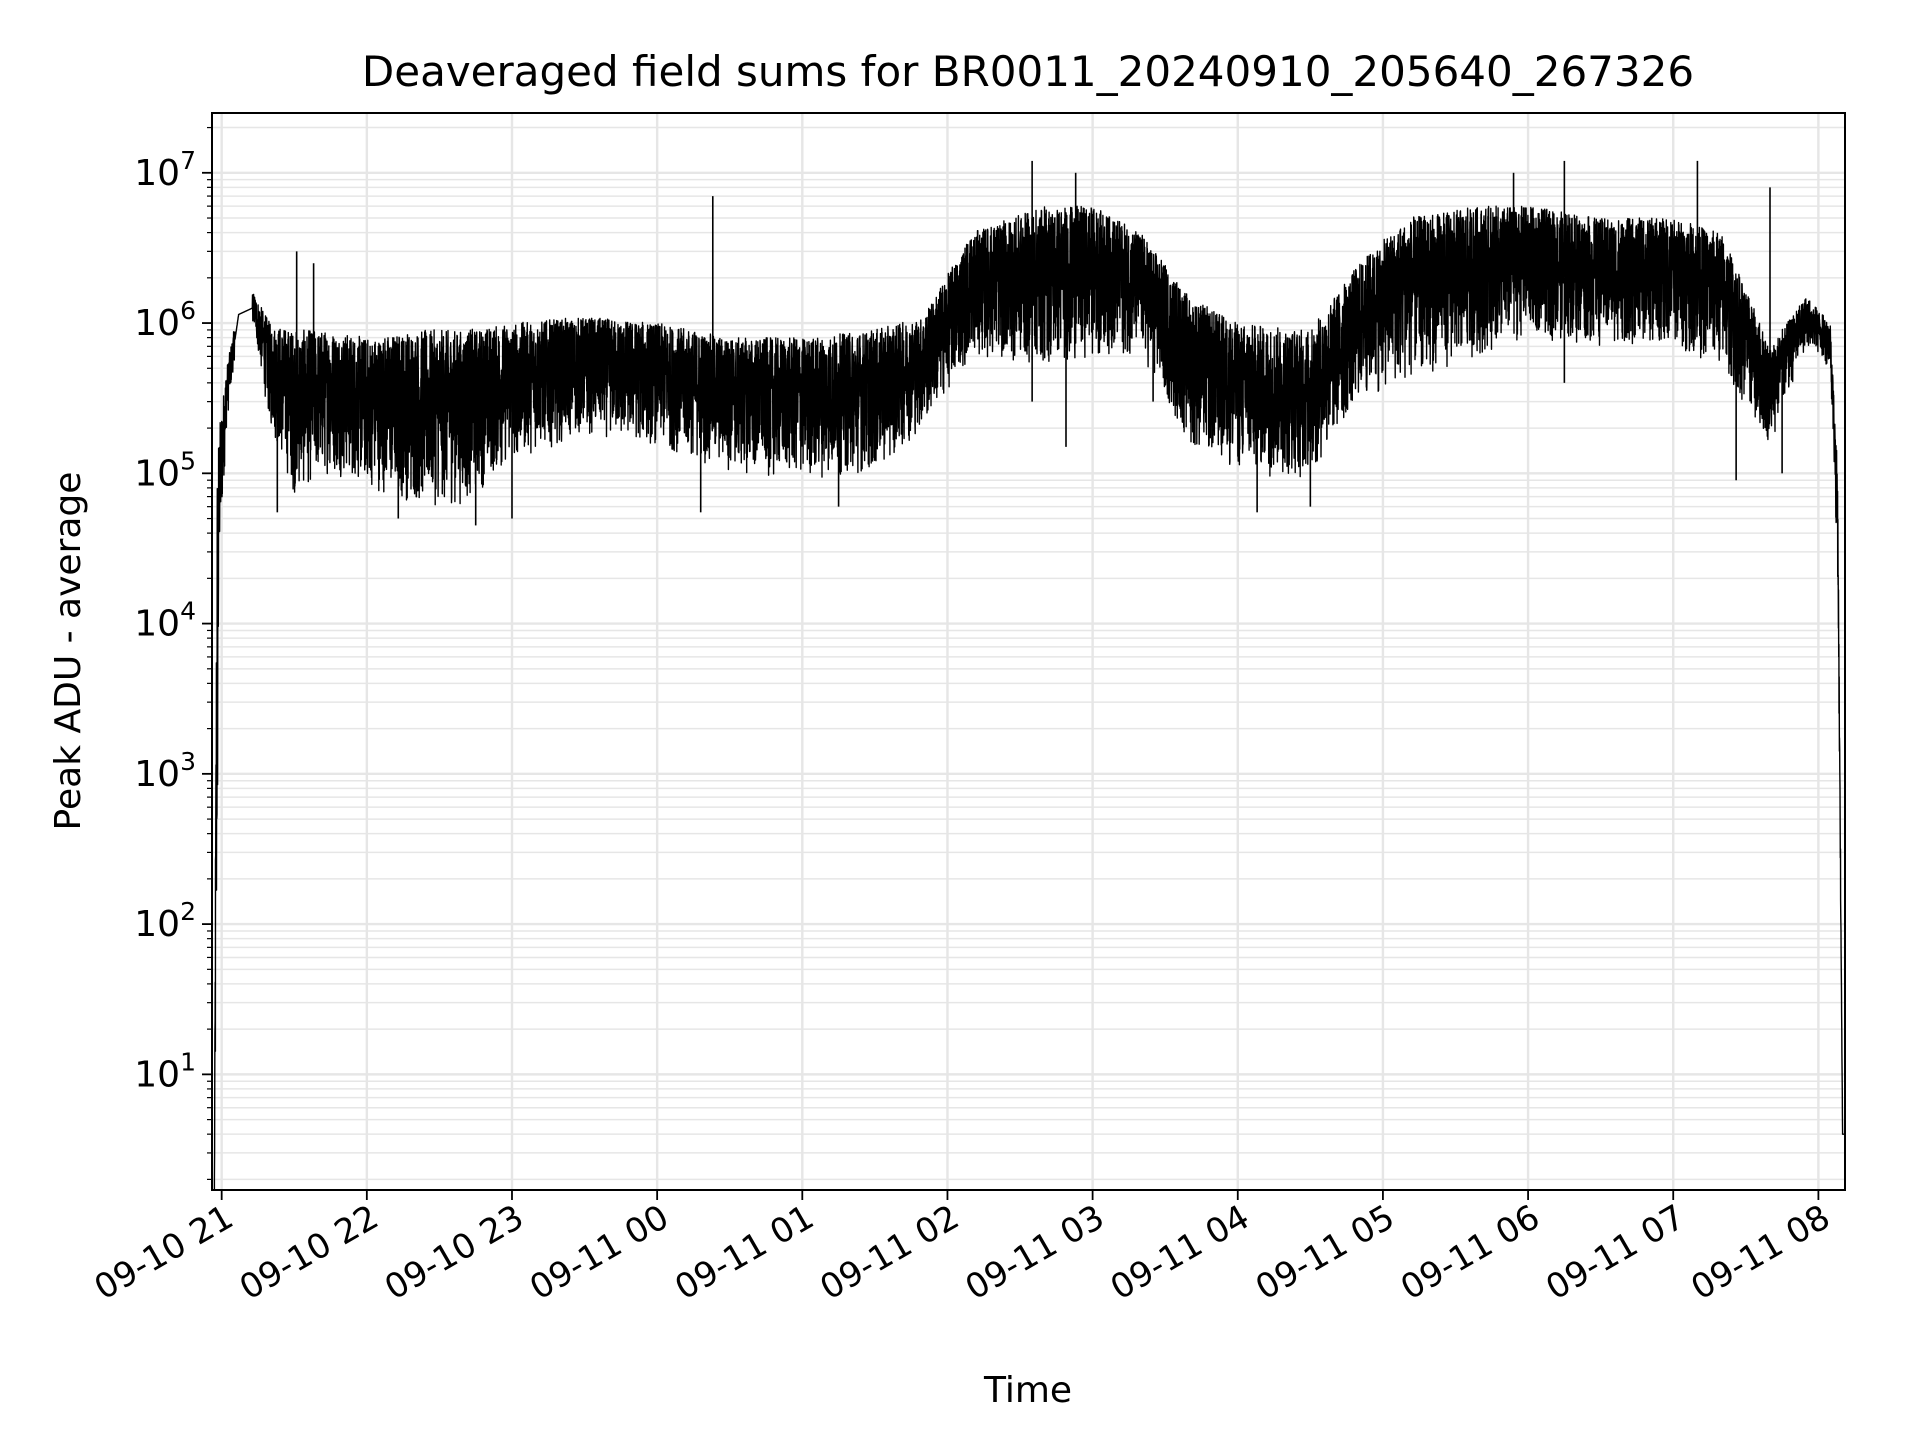 The height and width of the screenshot is (1440, 1920). I want to click on y-tick-label: 10⁷, so click(165, 170).